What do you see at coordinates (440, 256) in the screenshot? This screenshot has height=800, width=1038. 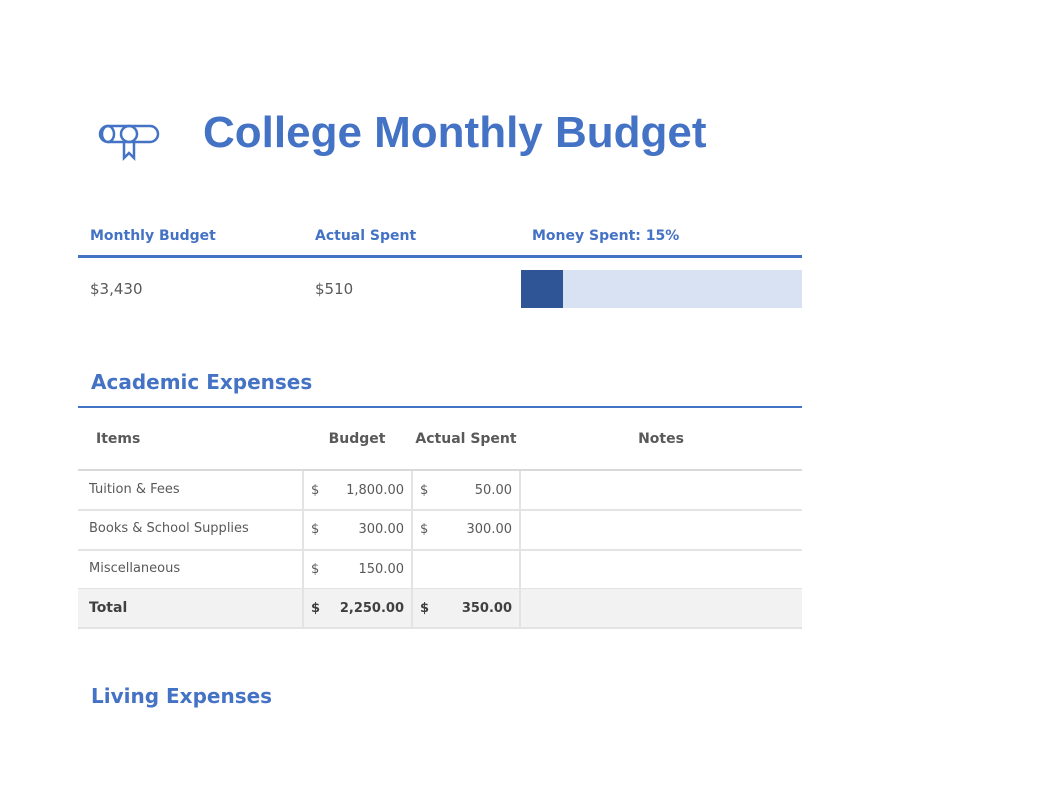 I see `summary-rule` at bounding box center [440, 256].